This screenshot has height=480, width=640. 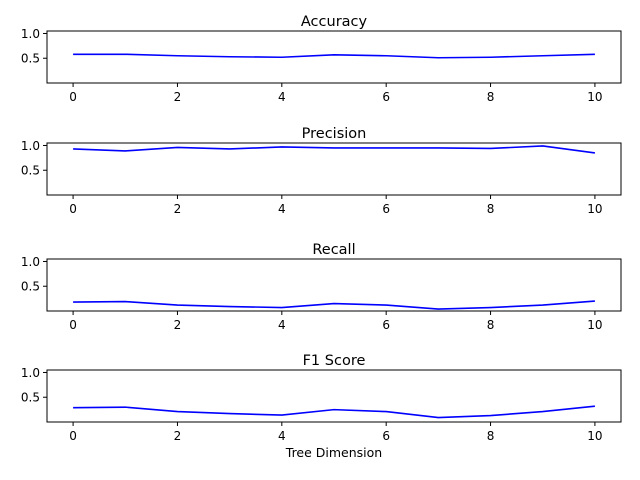 What do you see at coordinates (333, 250) in the screenshot?
I see `subplot-title: Recall` at bounding box center [333, 250].